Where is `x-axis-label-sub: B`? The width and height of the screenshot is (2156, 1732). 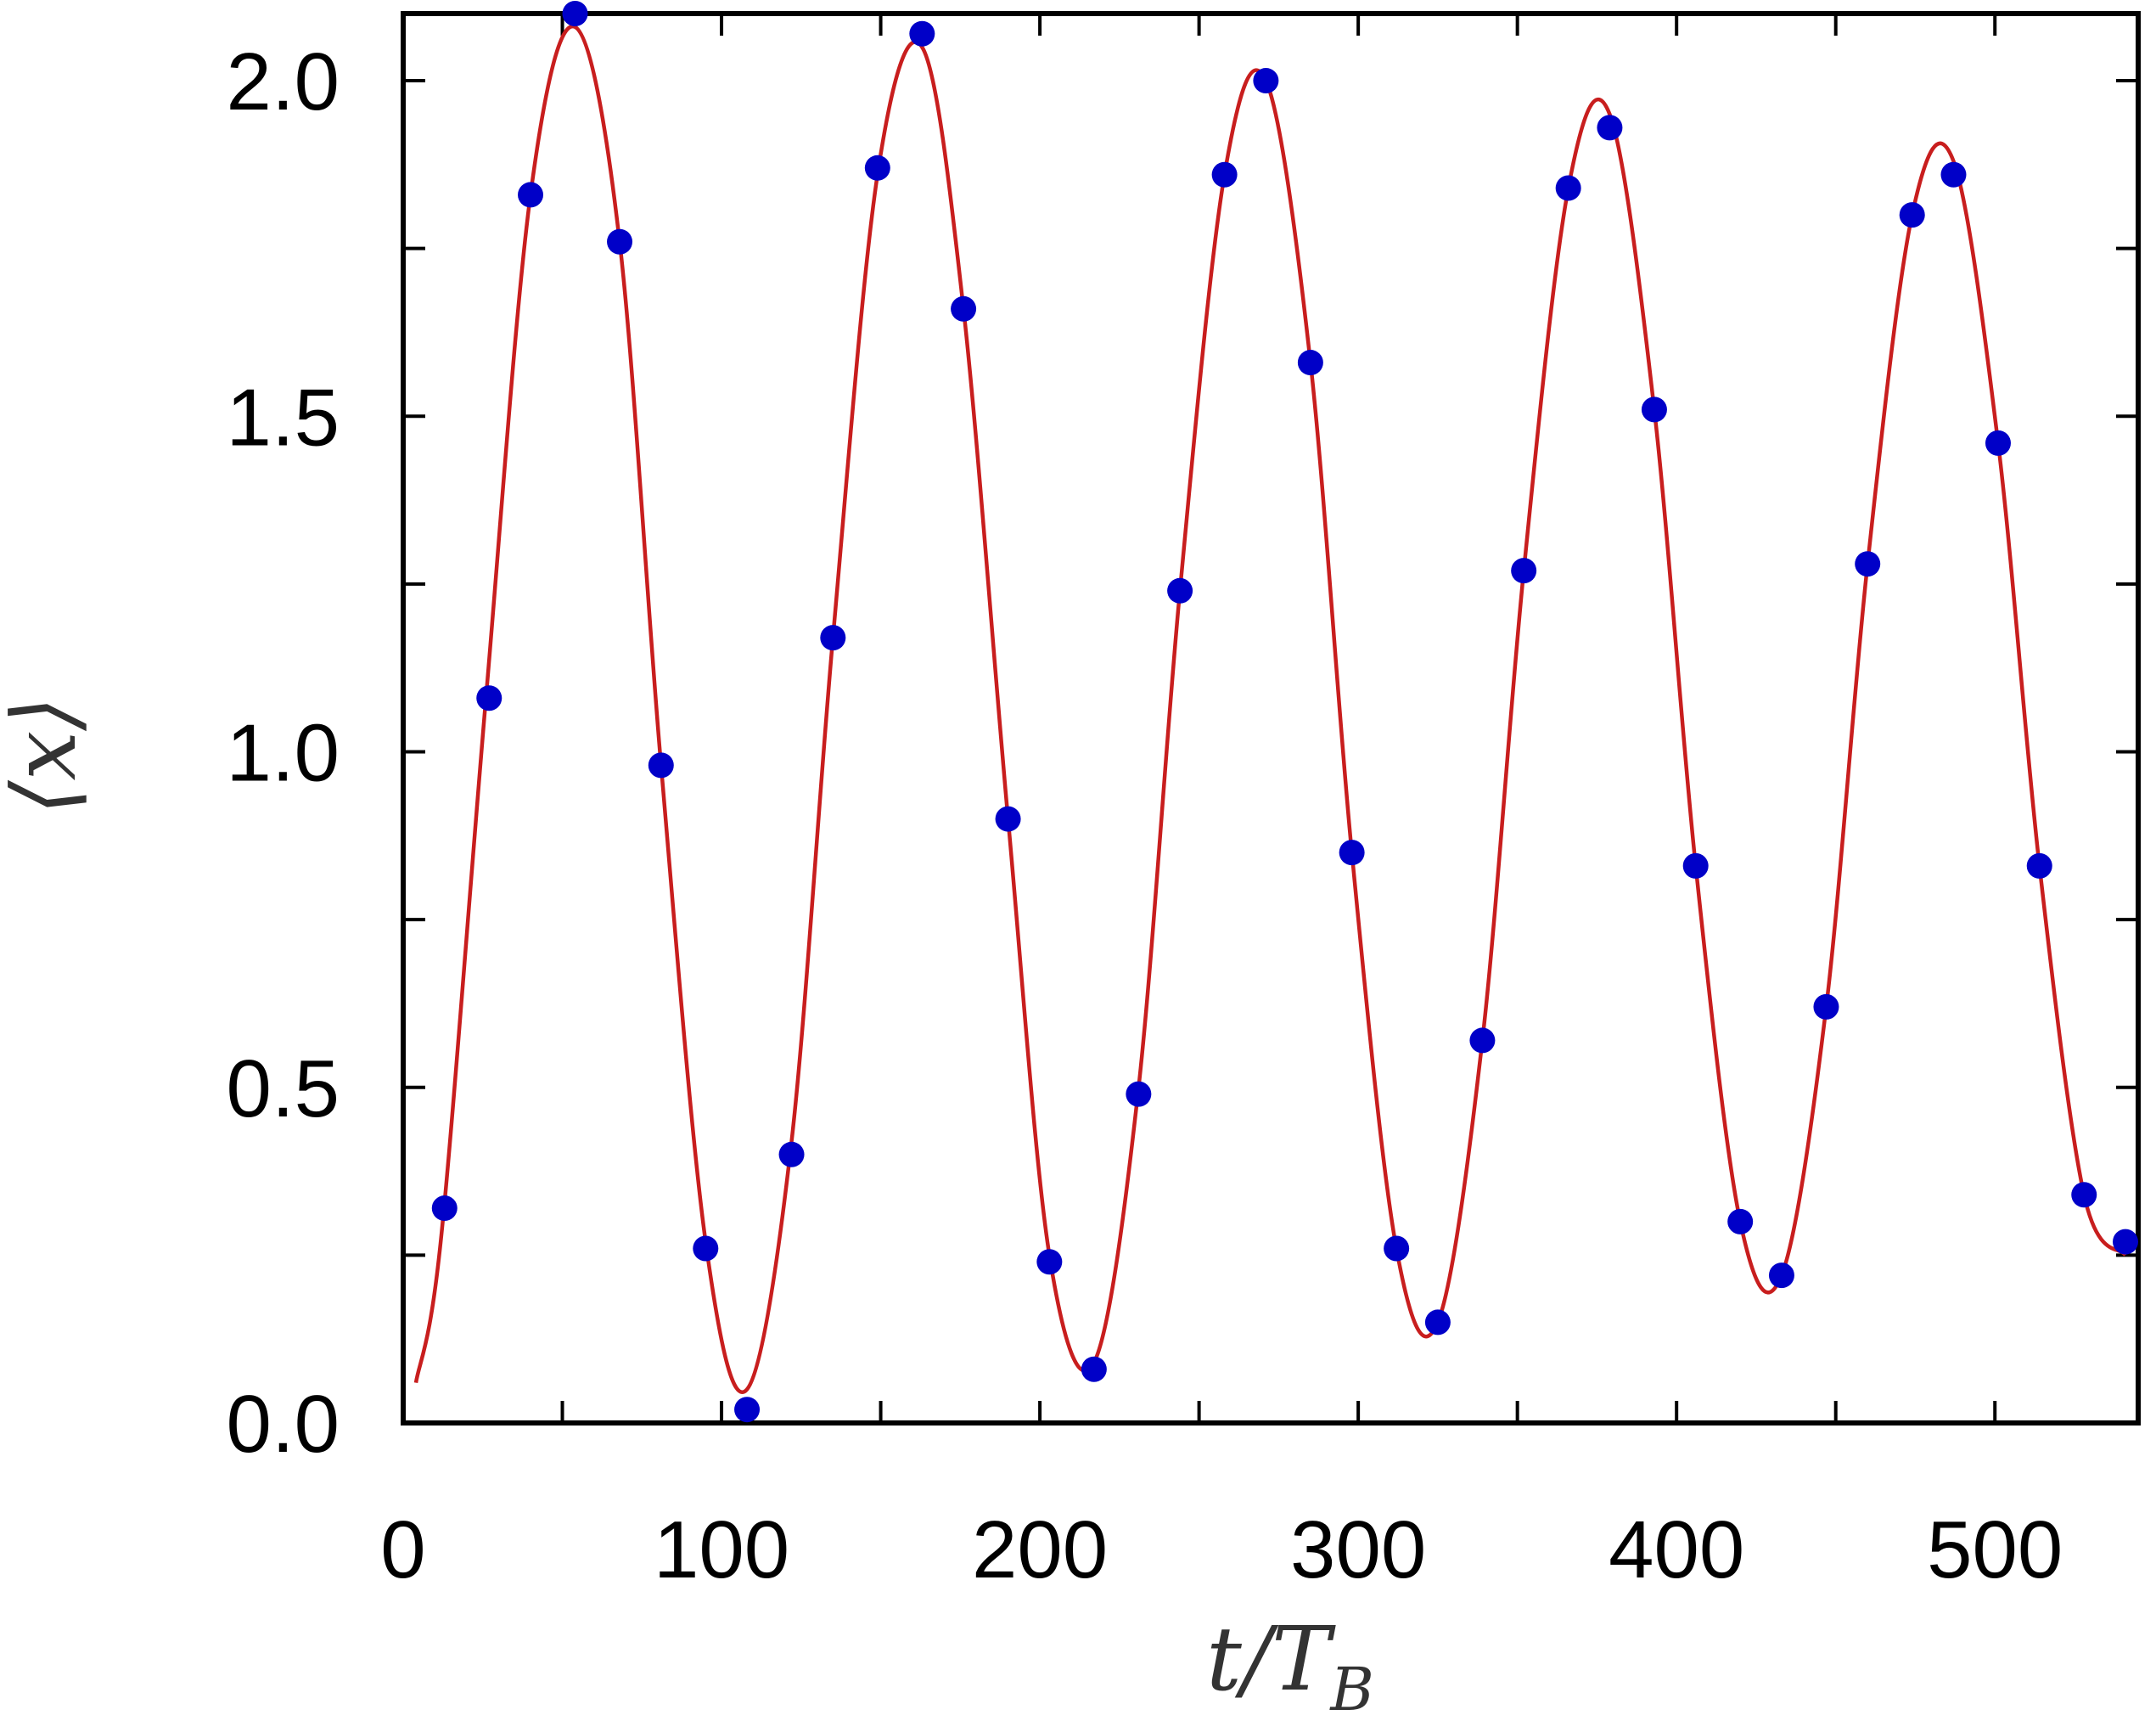
x-axis-label-sub: B is located at coordinates (1350, 1689).